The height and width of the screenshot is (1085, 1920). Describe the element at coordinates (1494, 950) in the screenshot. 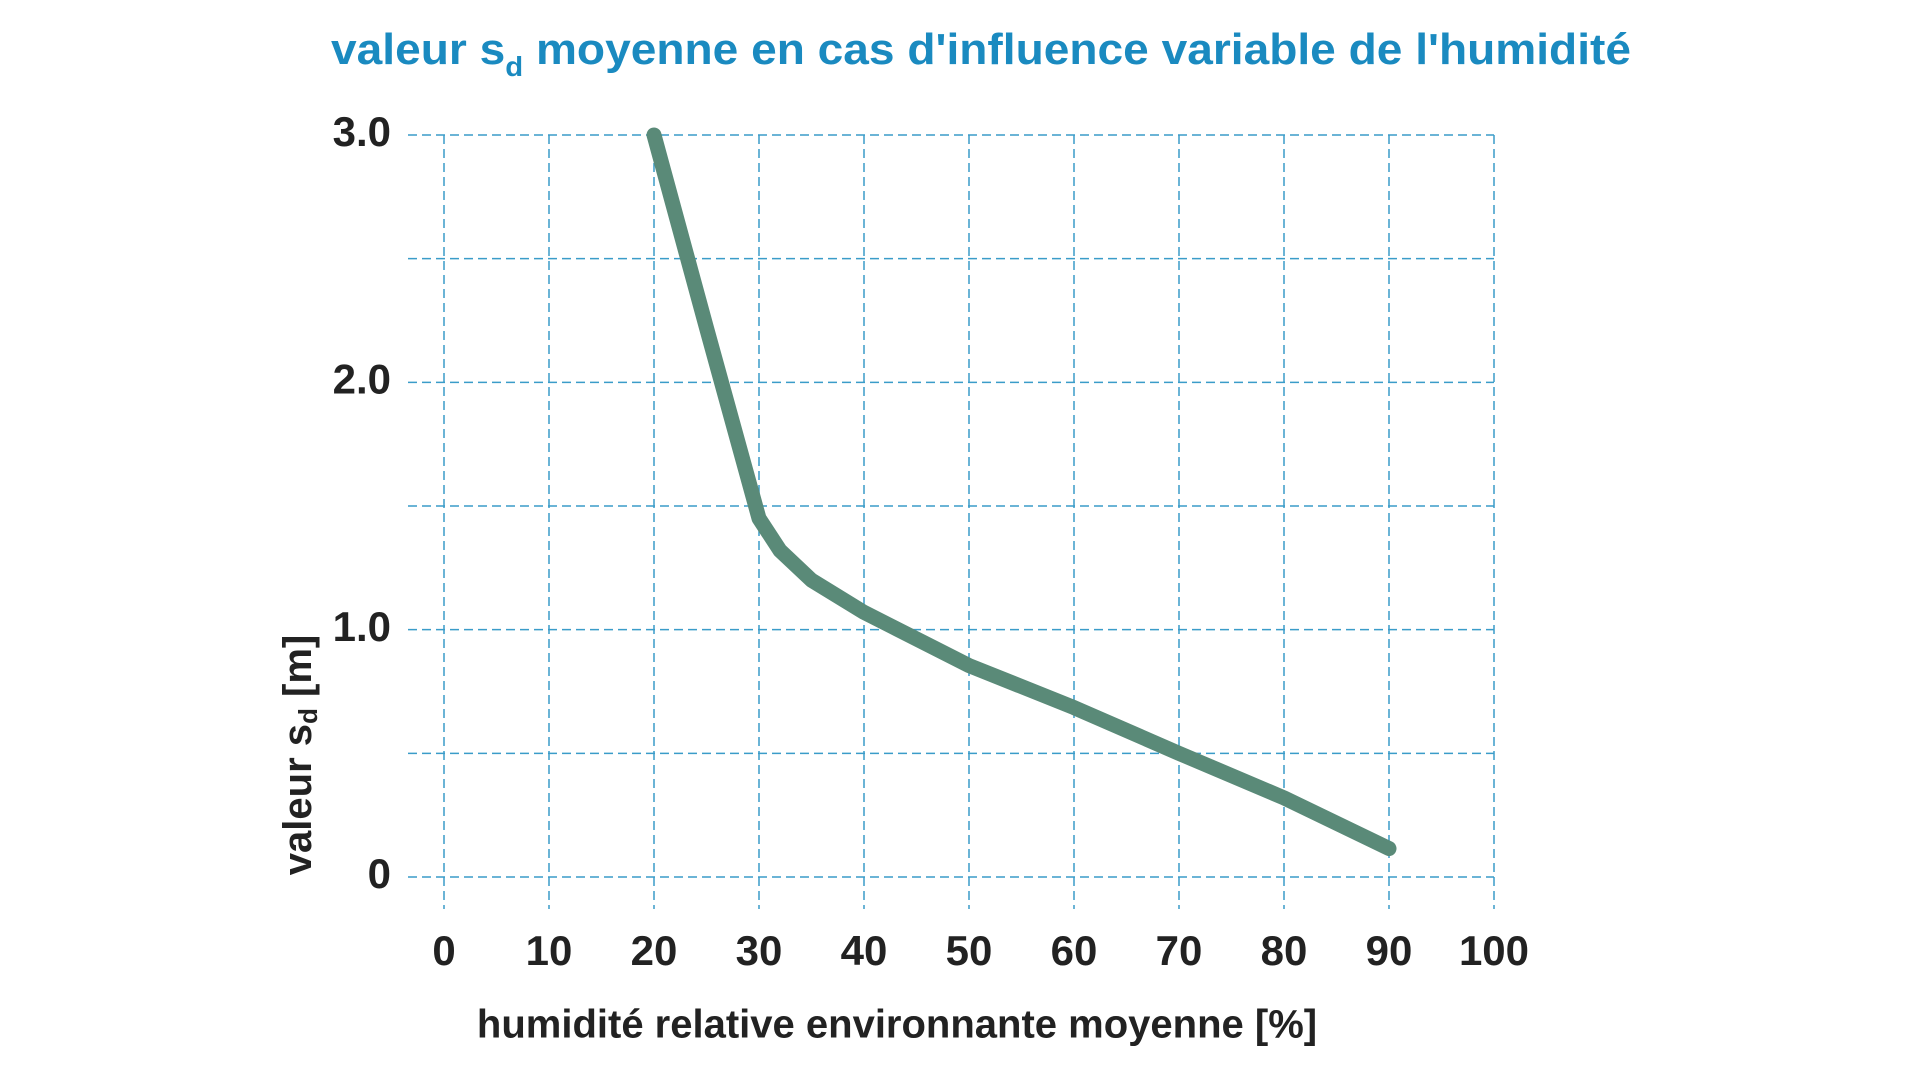

I see `x-tick-label: 100` at that location.